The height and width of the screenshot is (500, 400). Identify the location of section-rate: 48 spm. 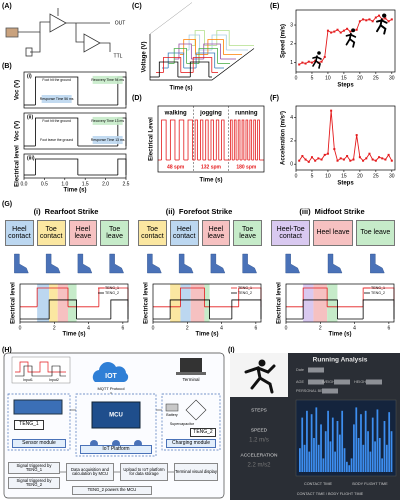
(176, 167).